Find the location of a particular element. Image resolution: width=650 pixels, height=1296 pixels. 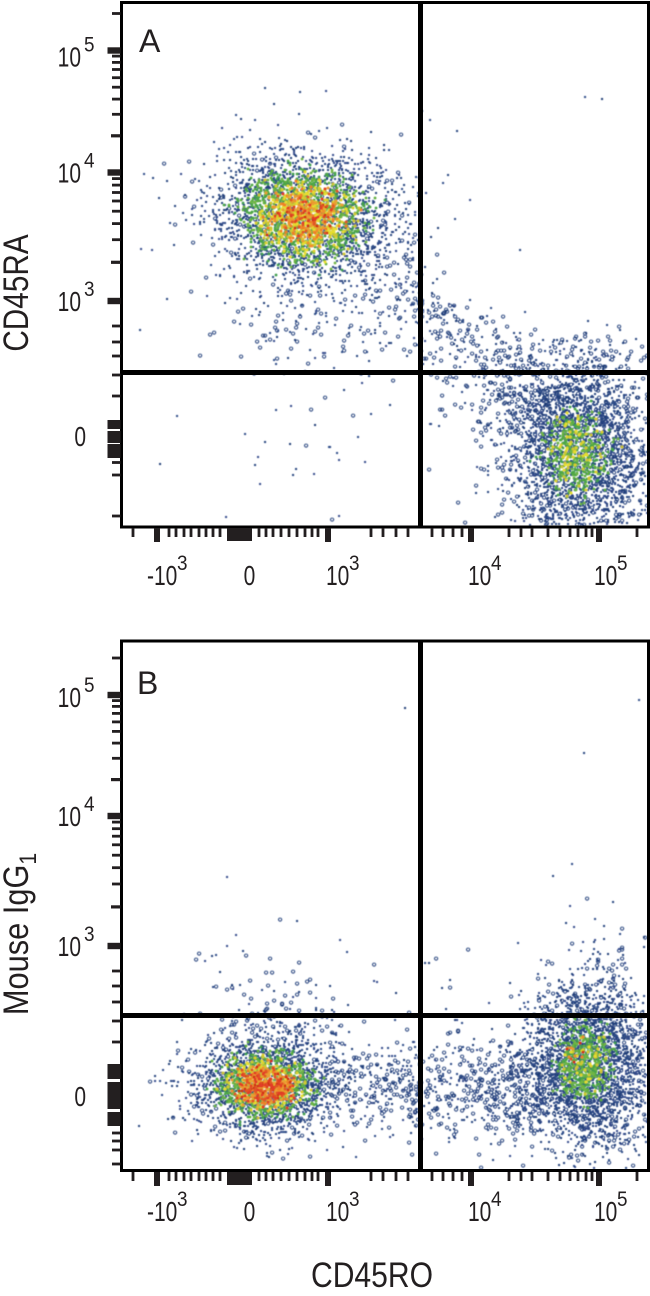

svg-text: Mouse IgG1 is located at coordinates (20, 934).